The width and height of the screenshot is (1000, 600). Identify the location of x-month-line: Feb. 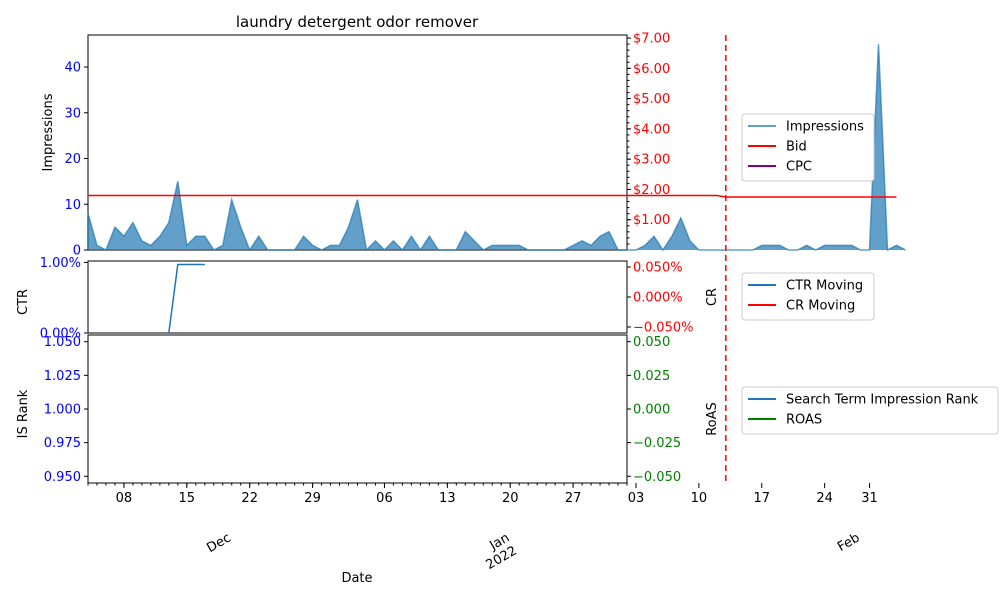
(848, 542).